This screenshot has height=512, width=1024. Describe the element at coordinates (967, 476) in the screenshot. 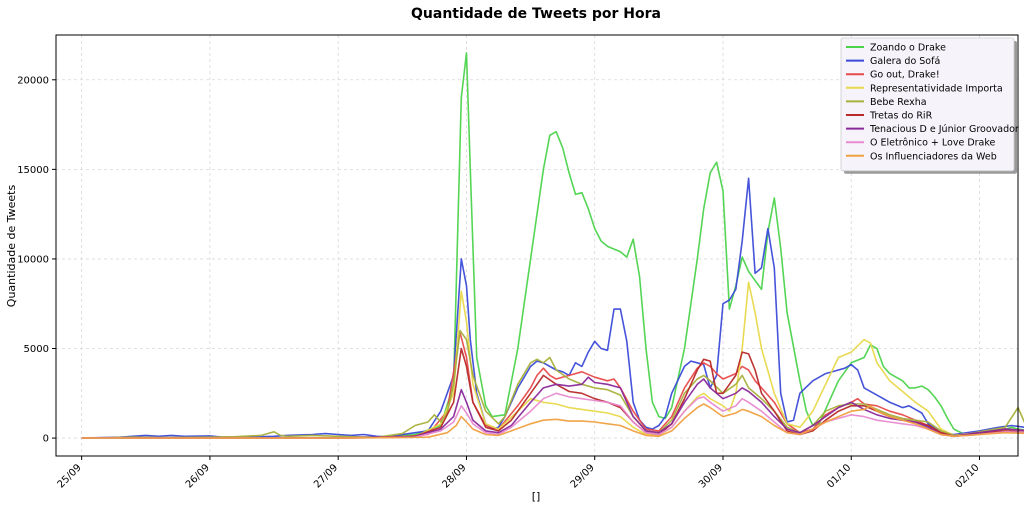

I see `x-tick-label: 02/10` at that location.